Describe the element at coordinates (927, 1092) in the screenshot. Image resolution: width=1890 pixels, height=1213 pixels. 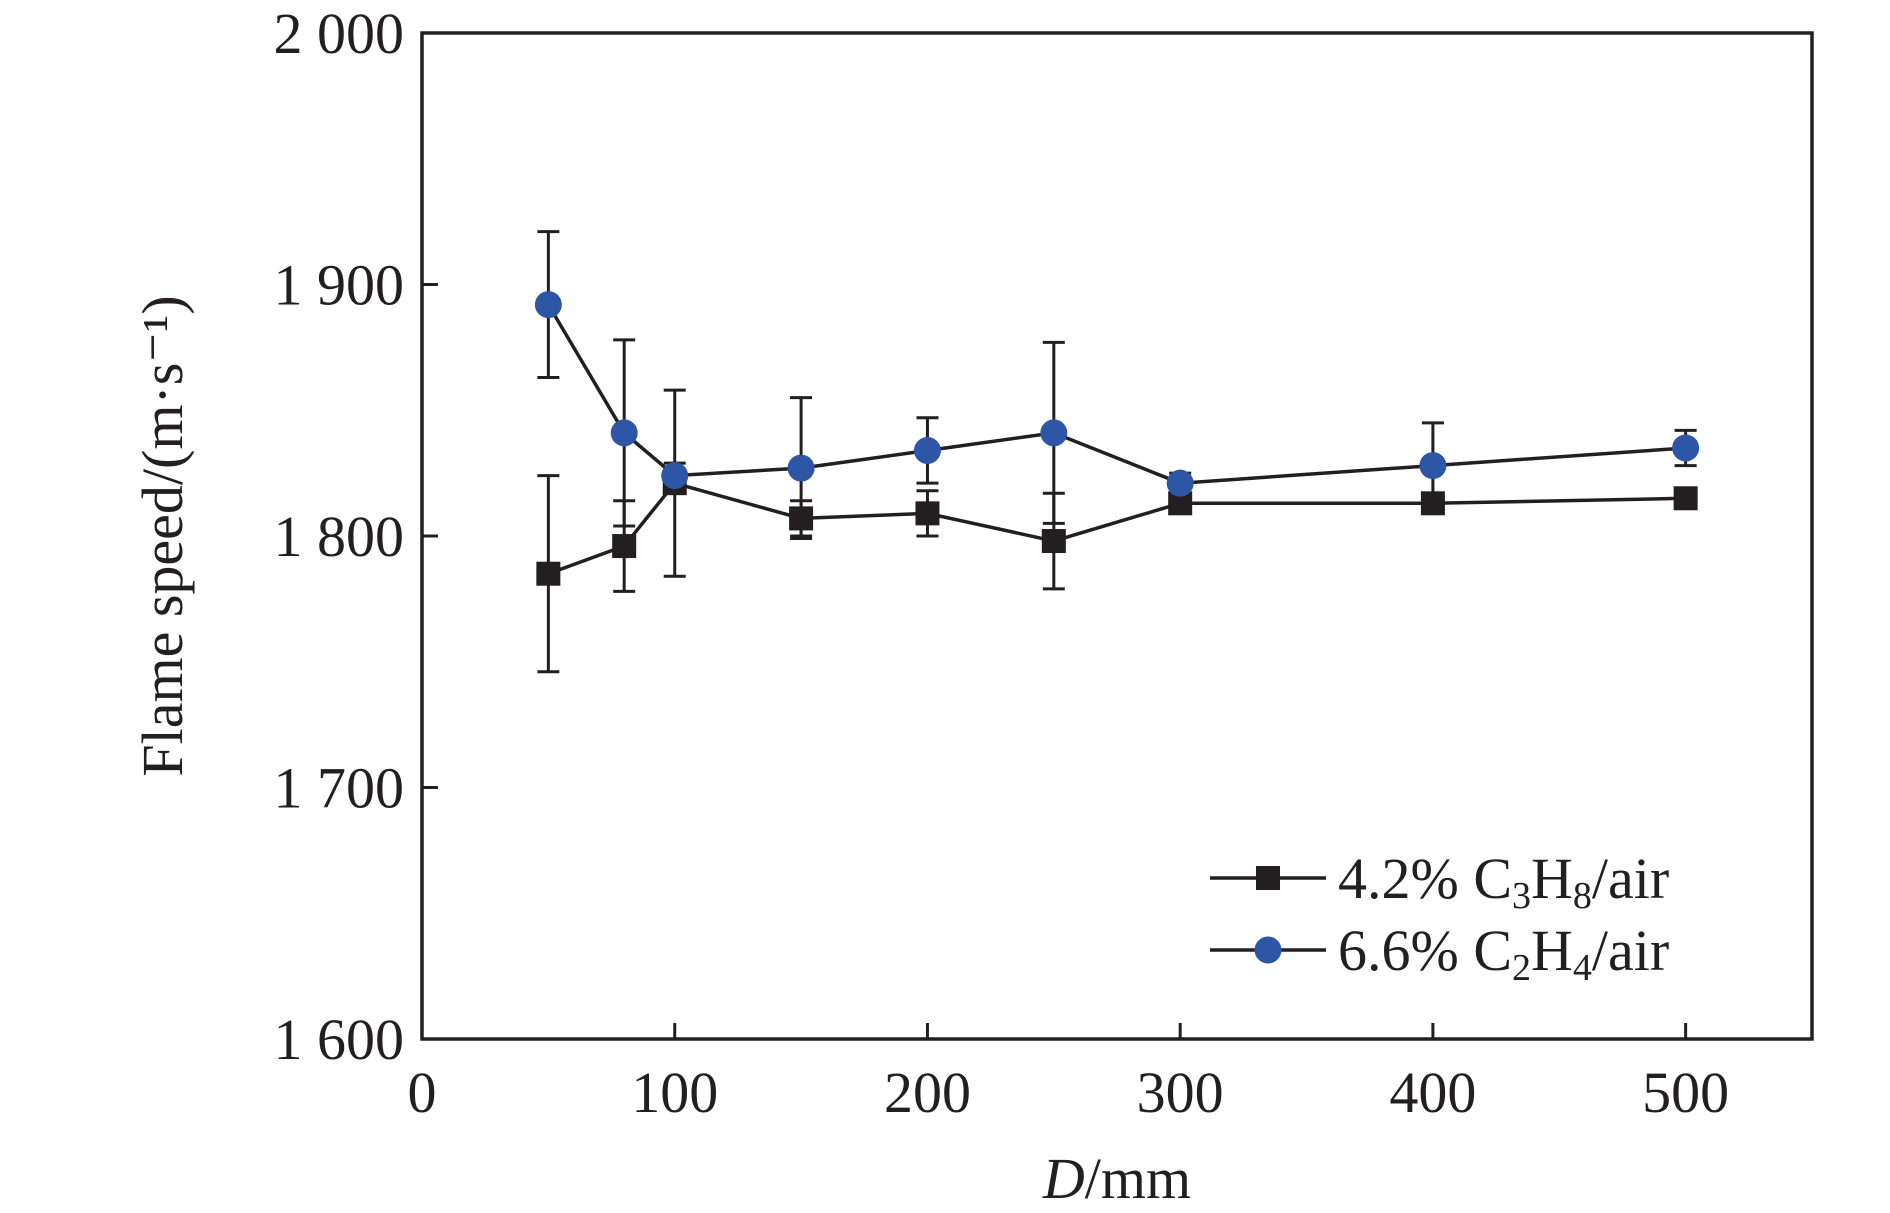
I see `x-tick-label: 200` at that location.